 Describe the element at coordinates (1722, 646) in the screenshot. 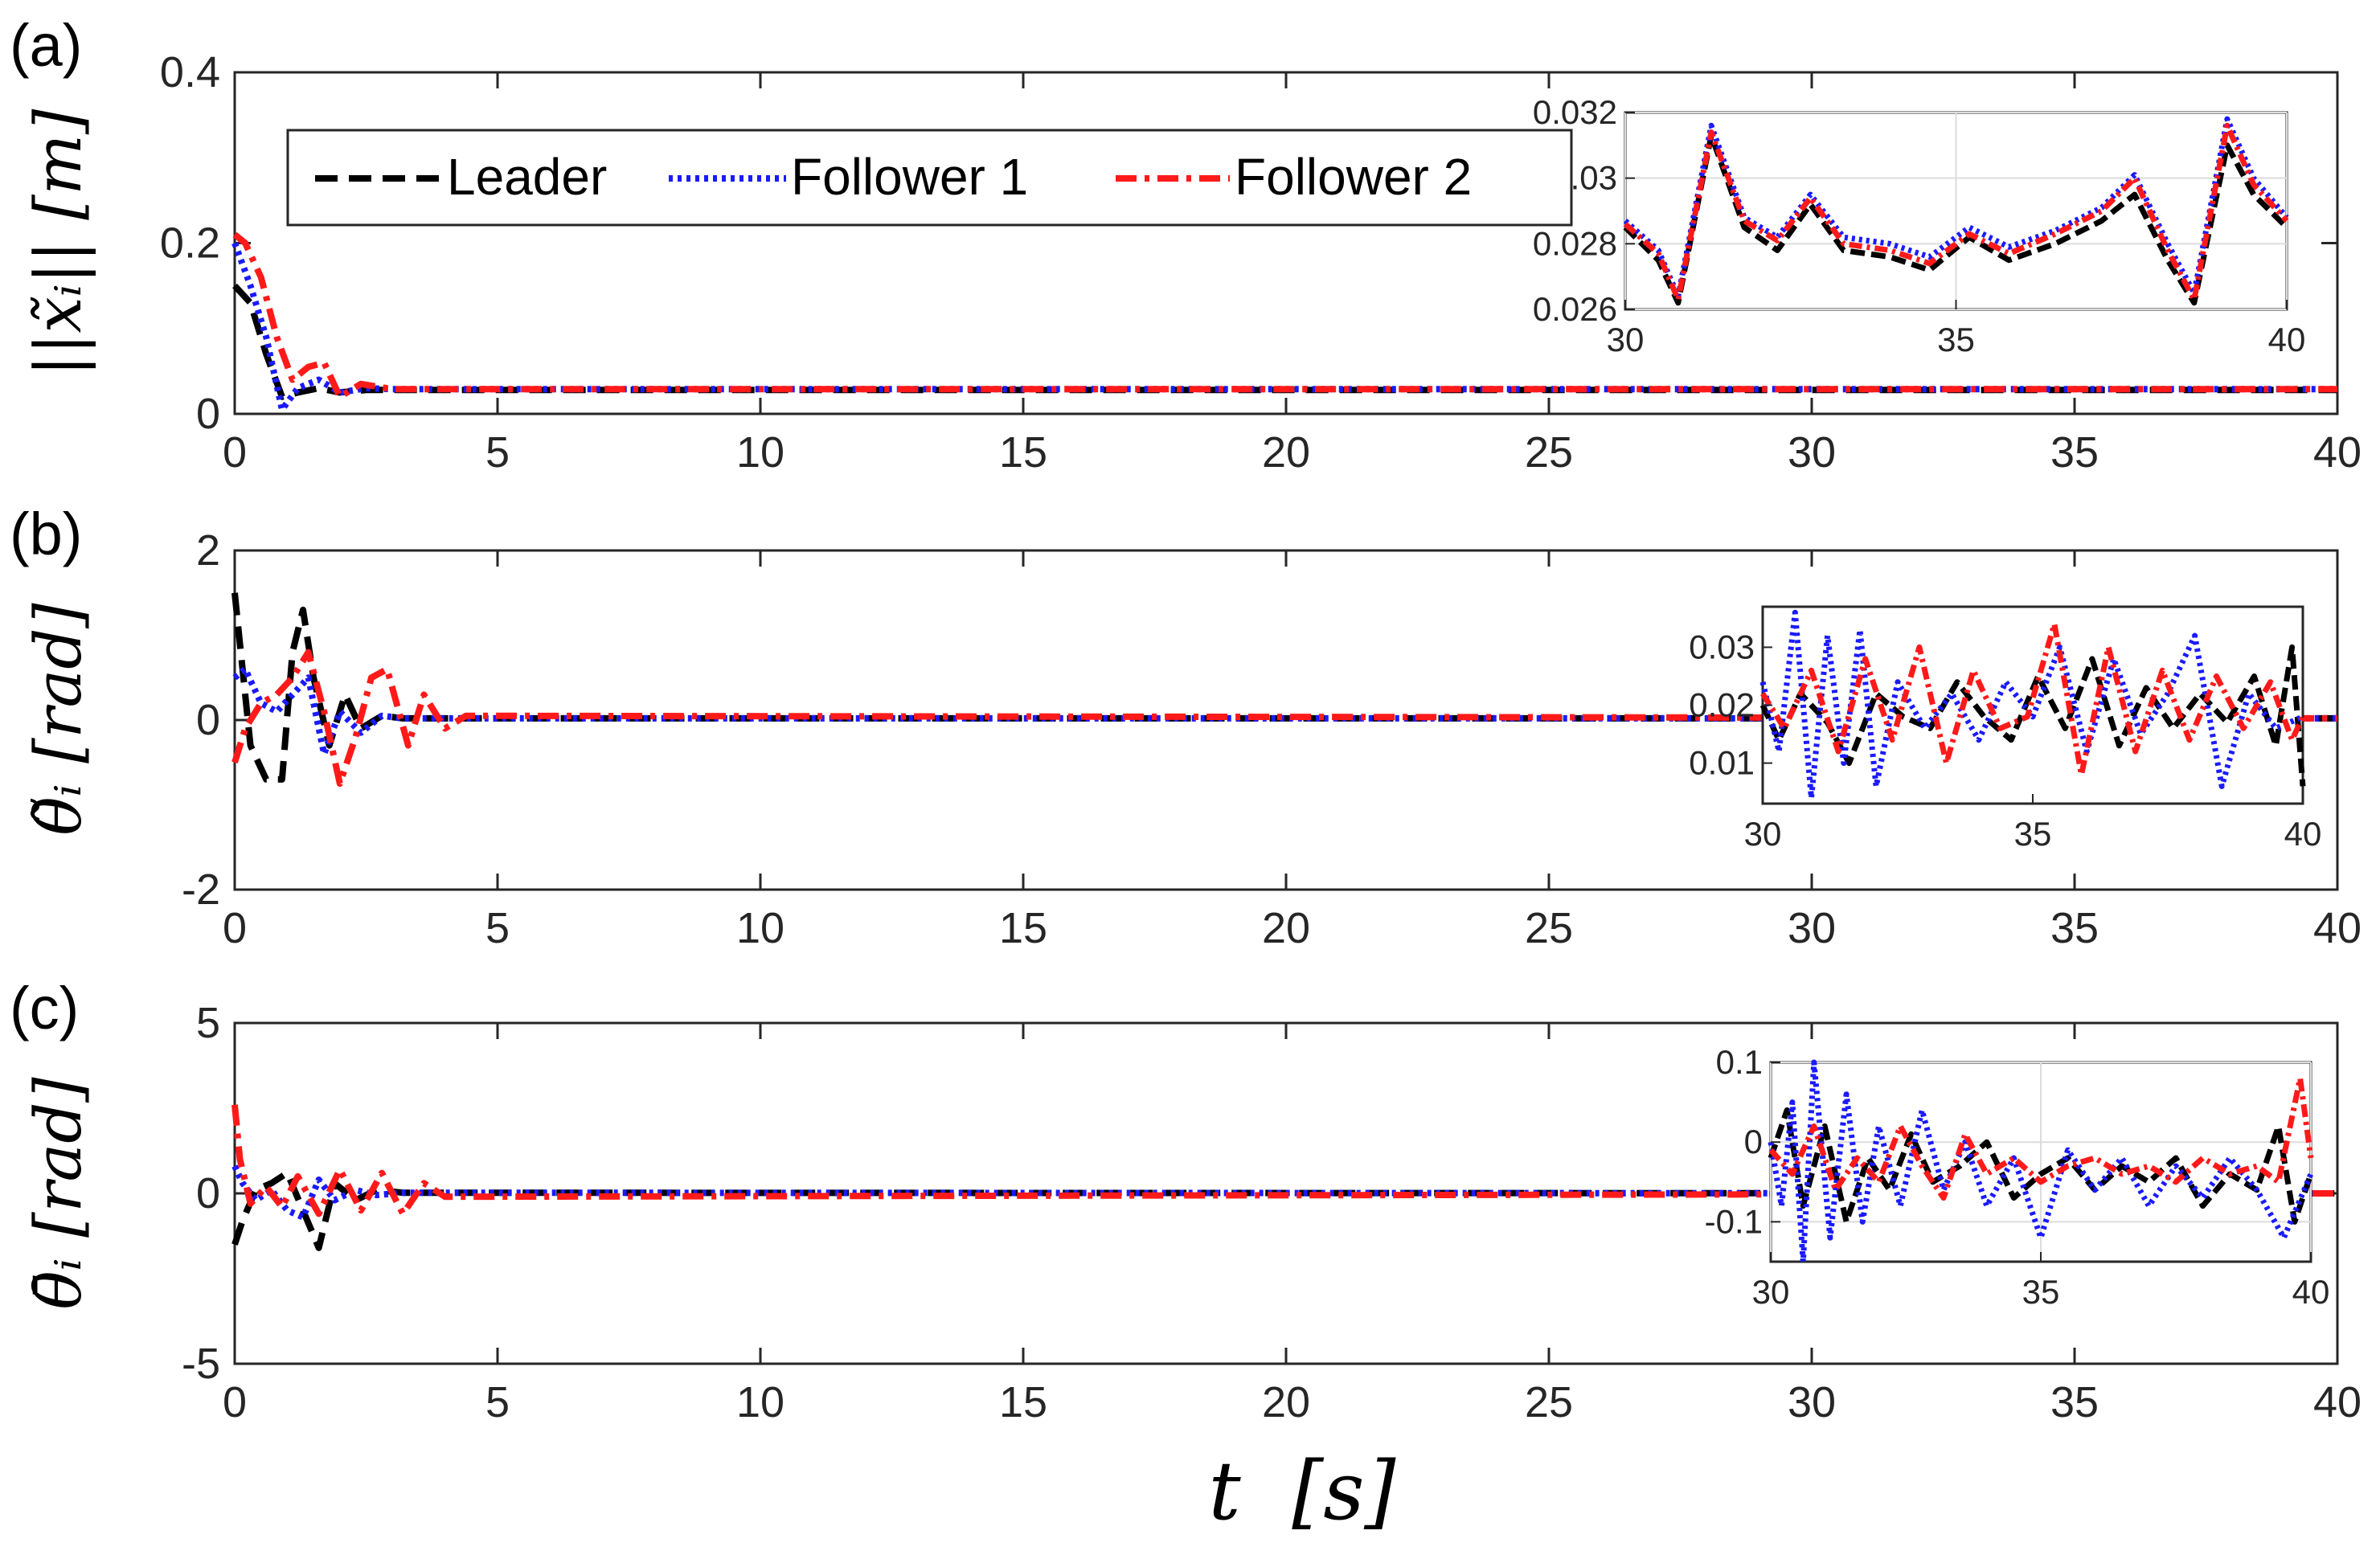

I see `inset-y-tick-label: 0.03` at that location.